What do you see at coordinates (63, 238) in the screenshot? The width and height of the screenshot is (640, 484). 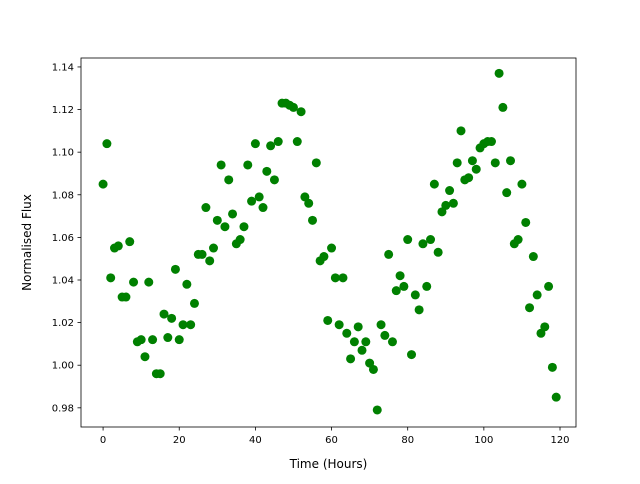 I see `y-tick-label: 1.06` at bounding box center [63, 238].